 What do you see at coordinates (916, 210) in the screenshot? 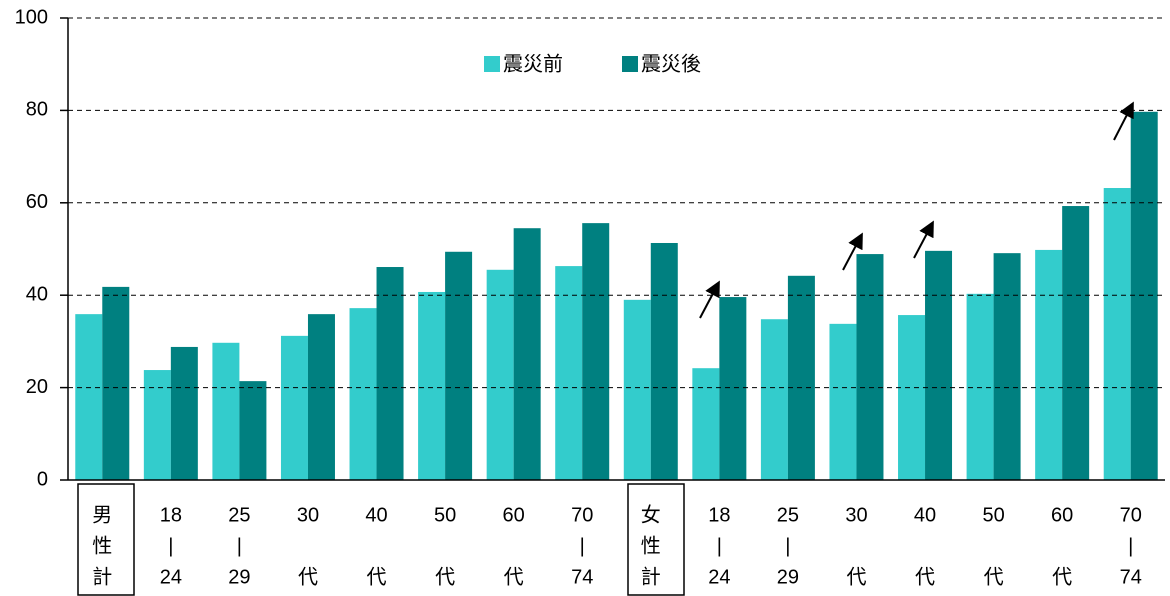
I see `arrows` at bounding box center [916, 210].